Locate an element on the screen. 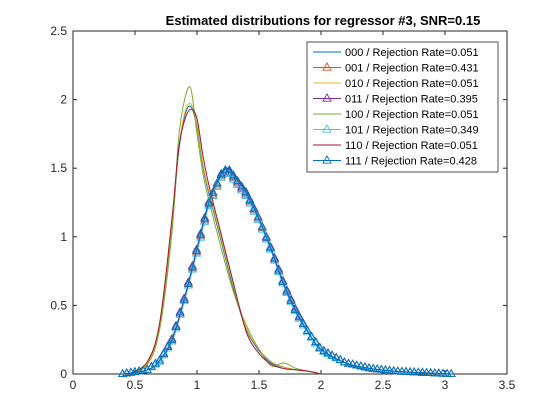 The image size is (560, 420). legend-label: 110 / Rejection Rate=0.051 is located at coordinates (411, 146).